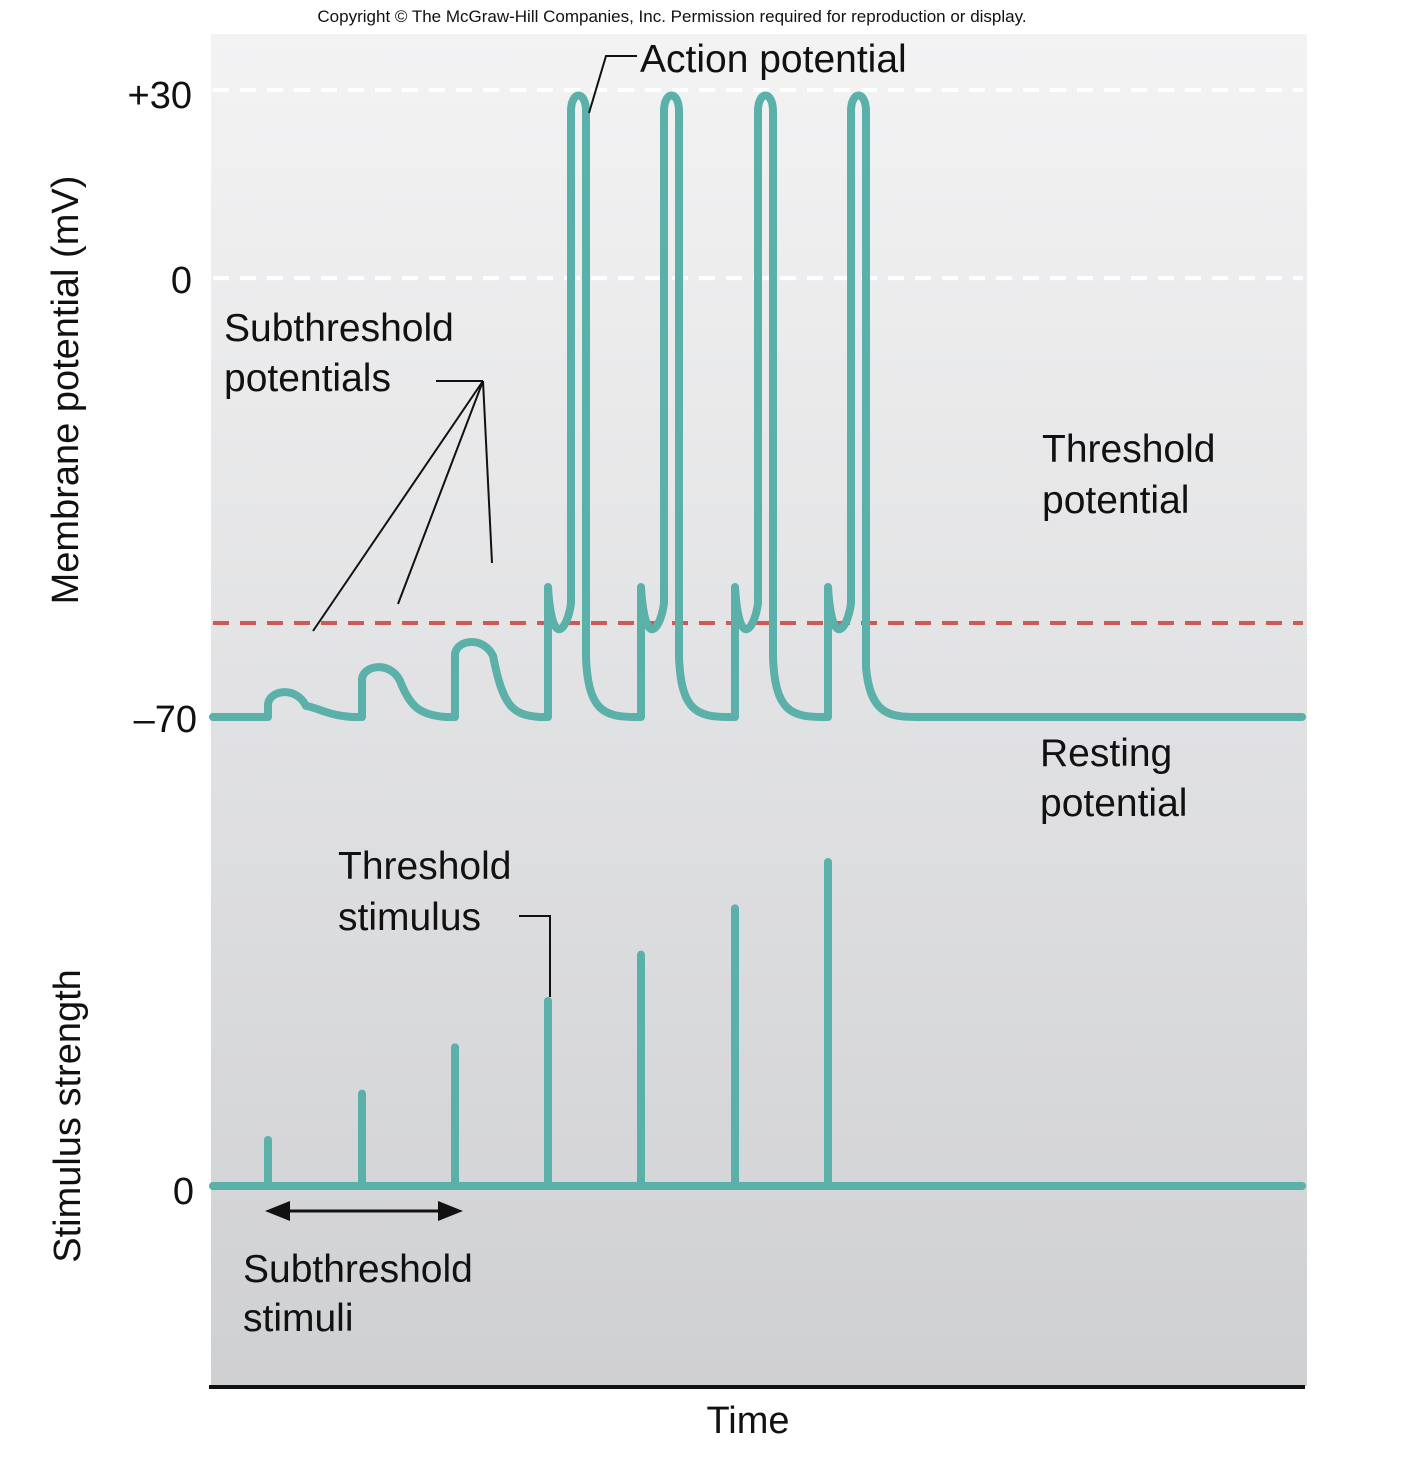  What do you see at coordinates (1115, 500) in the screenshot?
I see `label-threshold-potential-2: potential` at bounding box center [1115, 500].